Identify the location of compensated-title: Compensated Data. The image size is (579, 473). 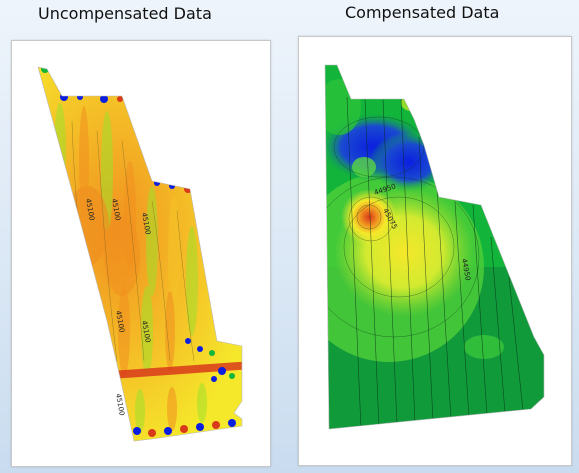
(422, 12).